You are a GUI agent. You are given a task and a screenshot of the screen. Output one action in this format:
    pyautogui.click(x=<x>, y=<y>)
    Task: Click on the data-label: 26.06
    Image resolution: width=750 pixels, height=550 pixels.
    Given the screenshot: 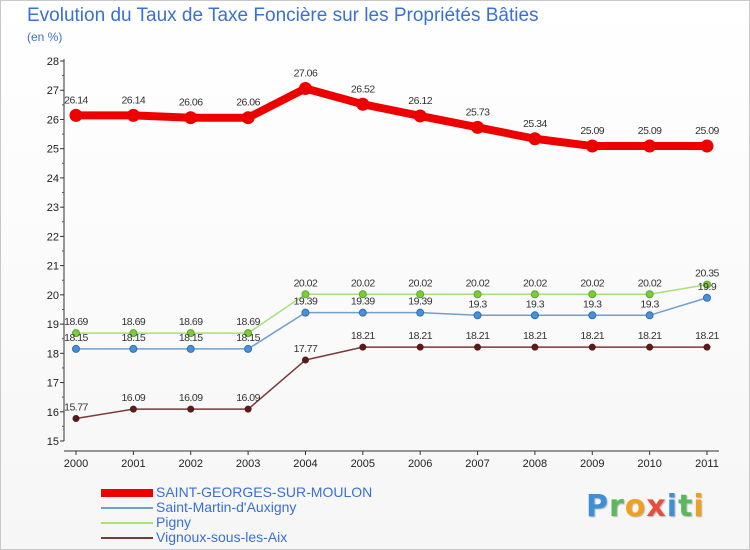 What is the action you would take?
    pyautogui.click(x=191, y=103)
    